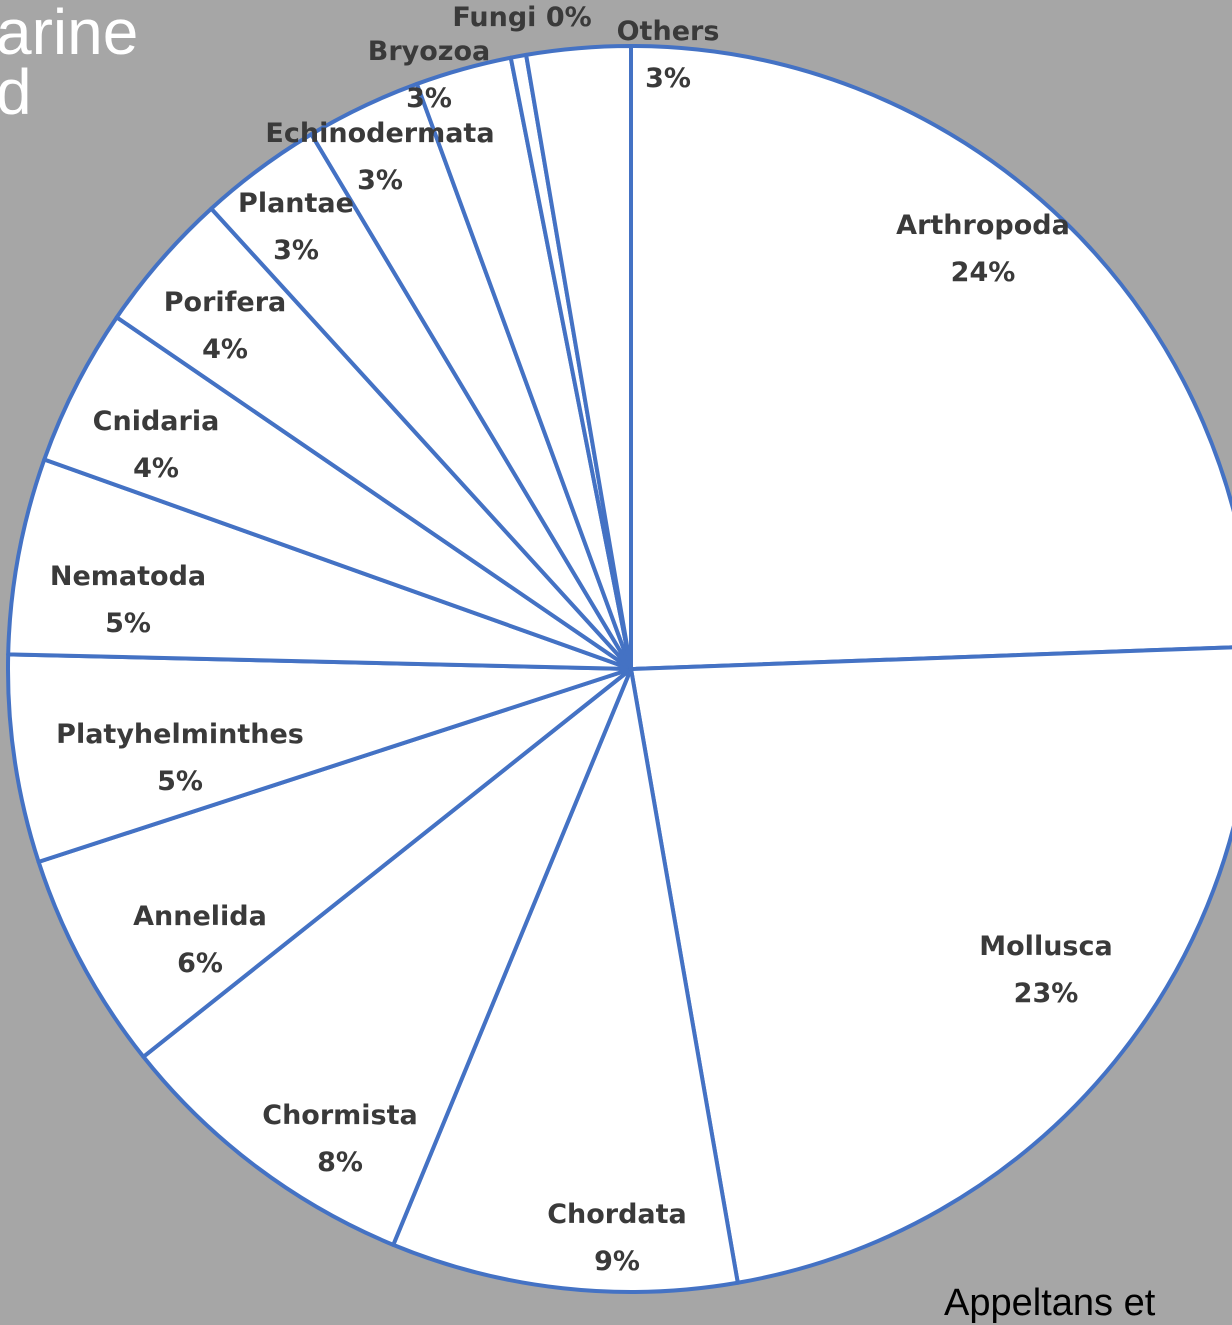 The image size is (1232, 1325). I want to click on slice-name: Echinodermata, so click(379, 133).